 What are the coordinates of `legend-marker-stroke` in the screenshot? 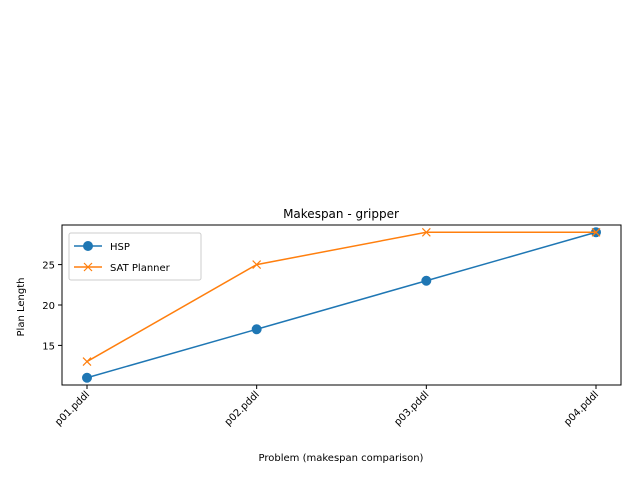 It's located at (88, 267).